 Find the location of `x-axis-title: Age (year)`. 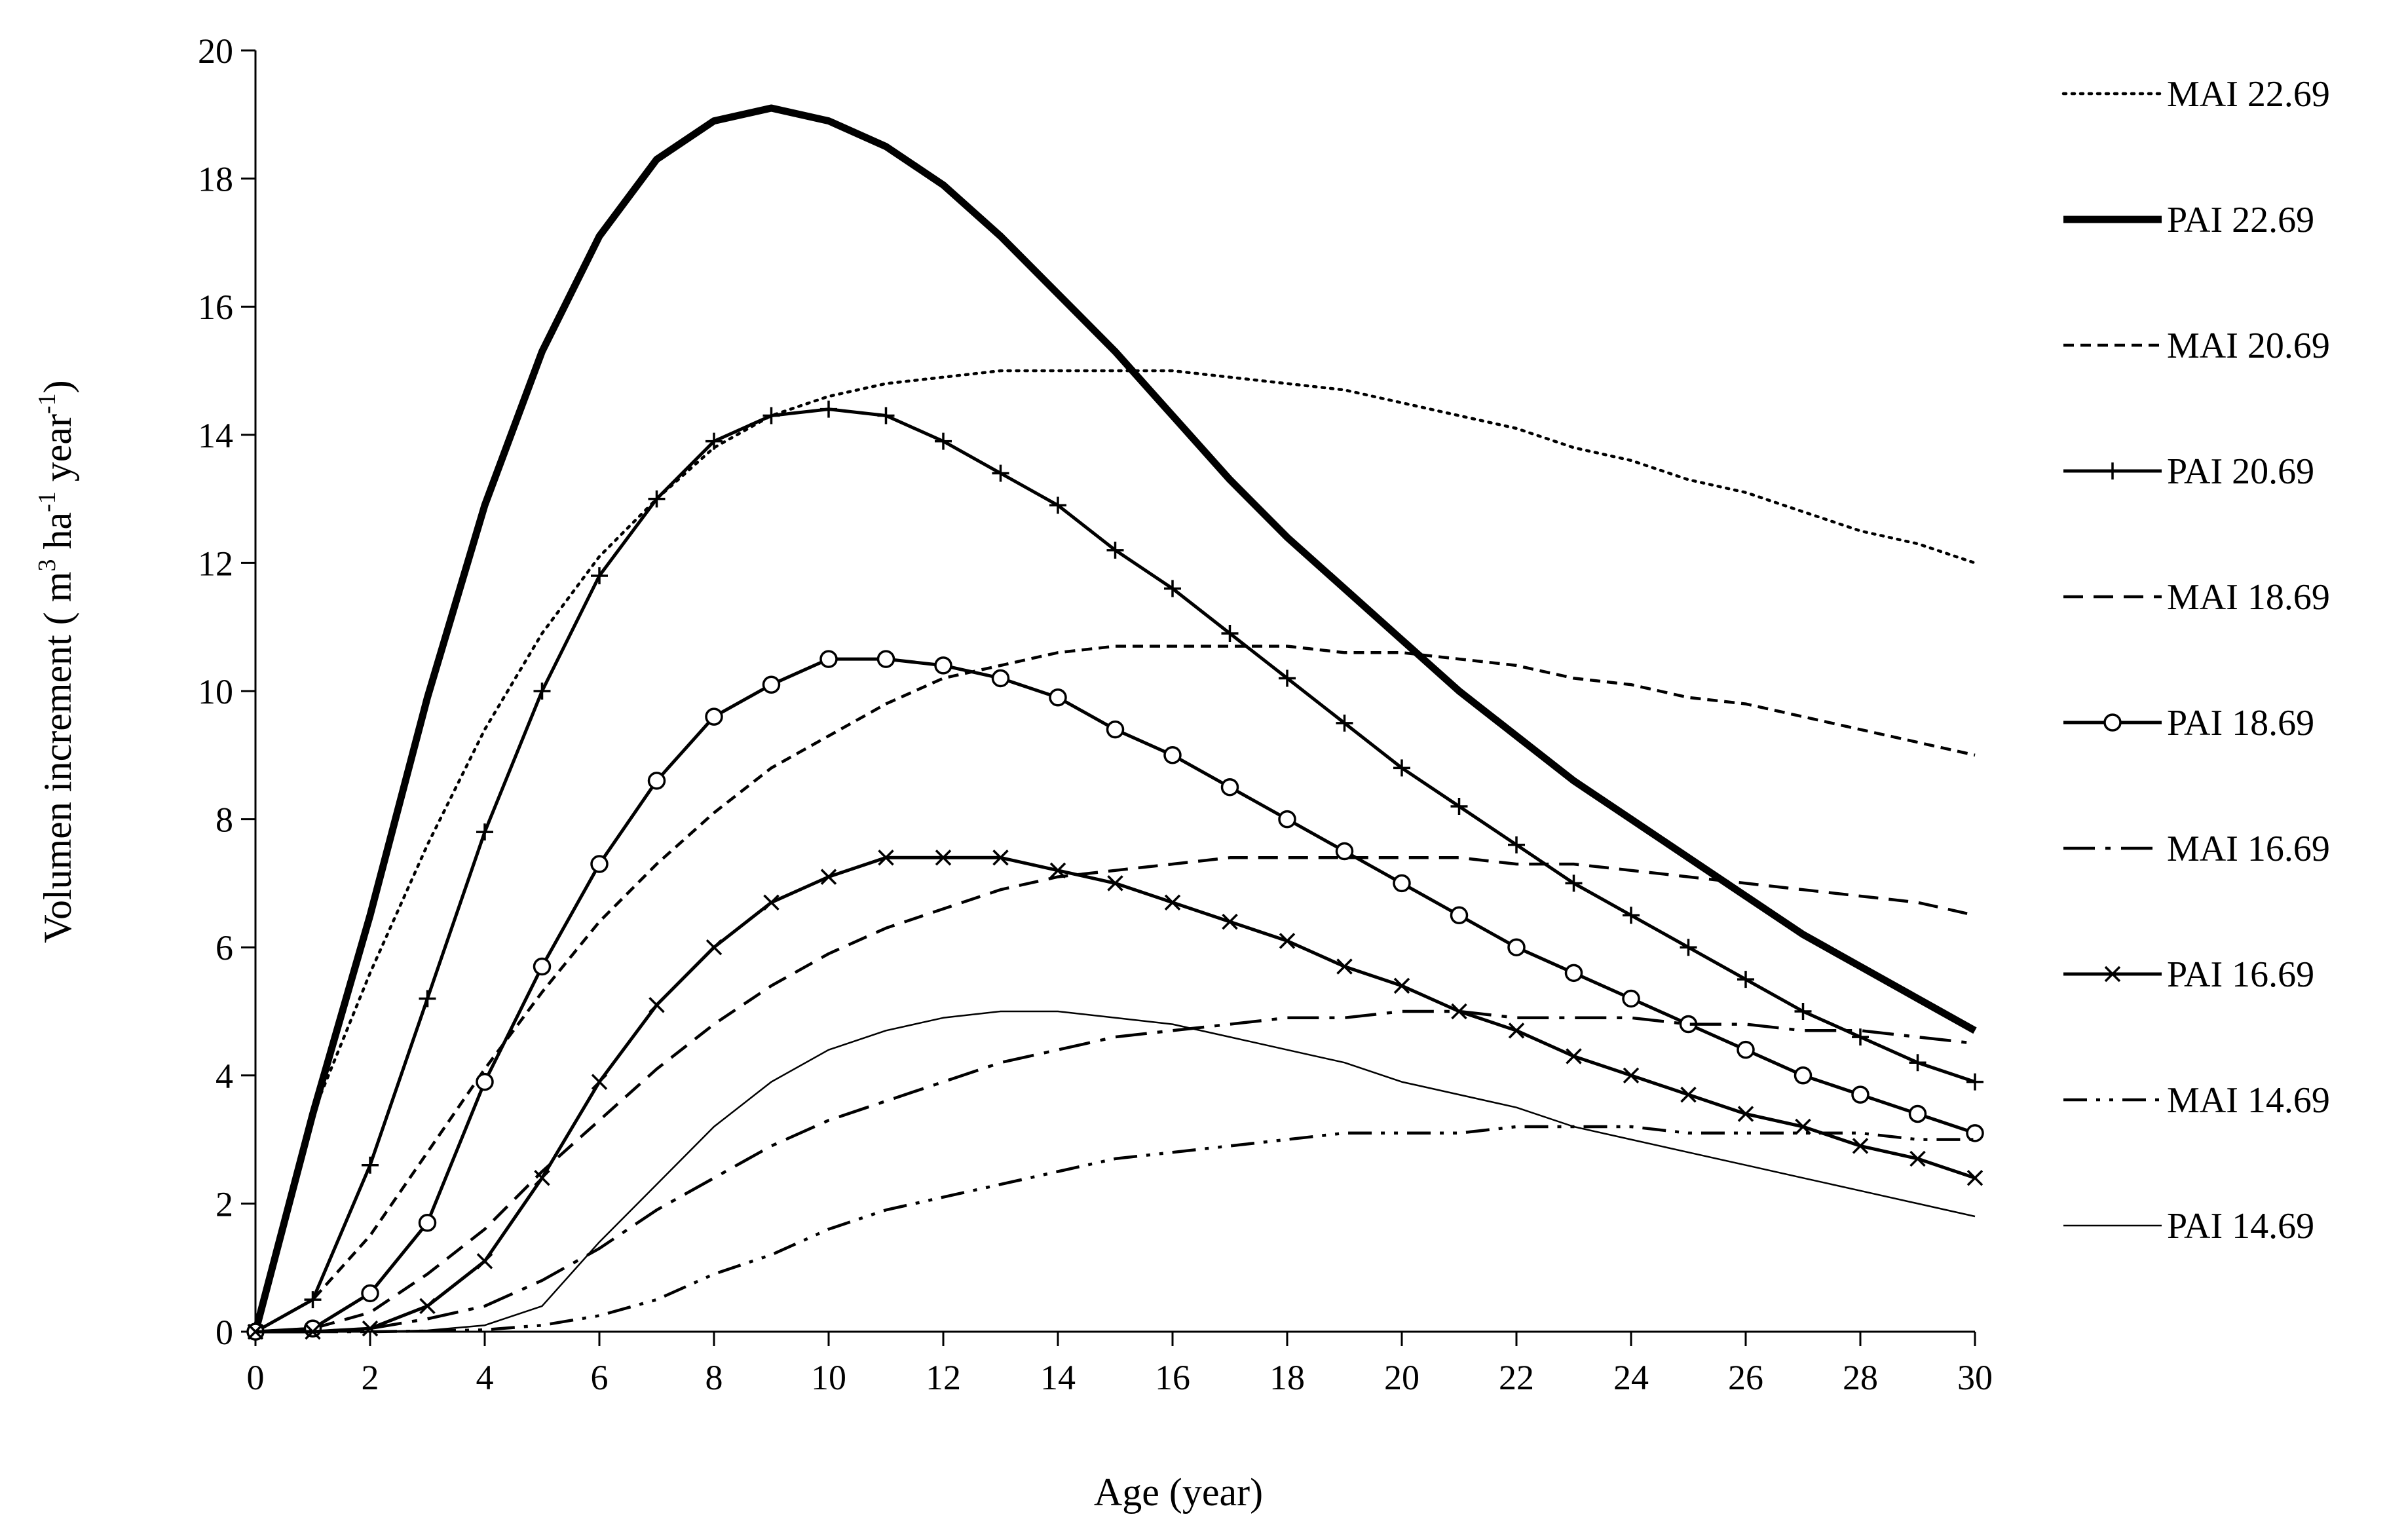

x-axis-title: Age (year) is located at coordinates (1178, 1492).